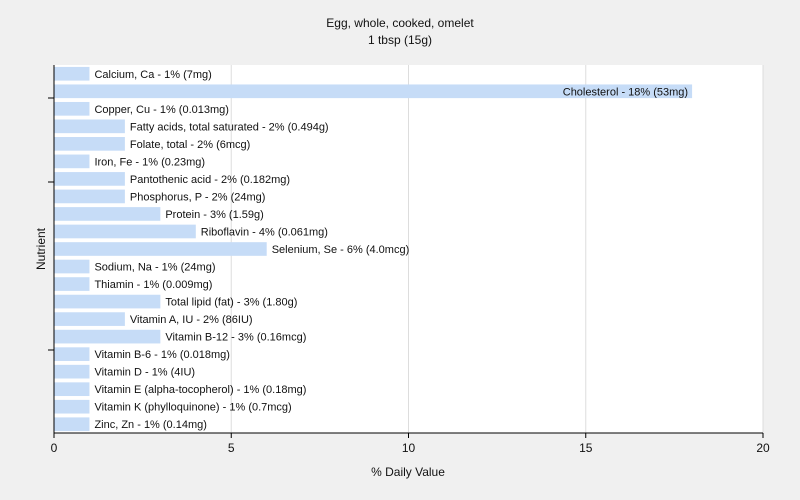 The image size is (800, 500). Describe the element at coordinates (191, 320) in the screenshot. I see `bar-label: Vitamin A, IU - 2% (86IU)` at that location.